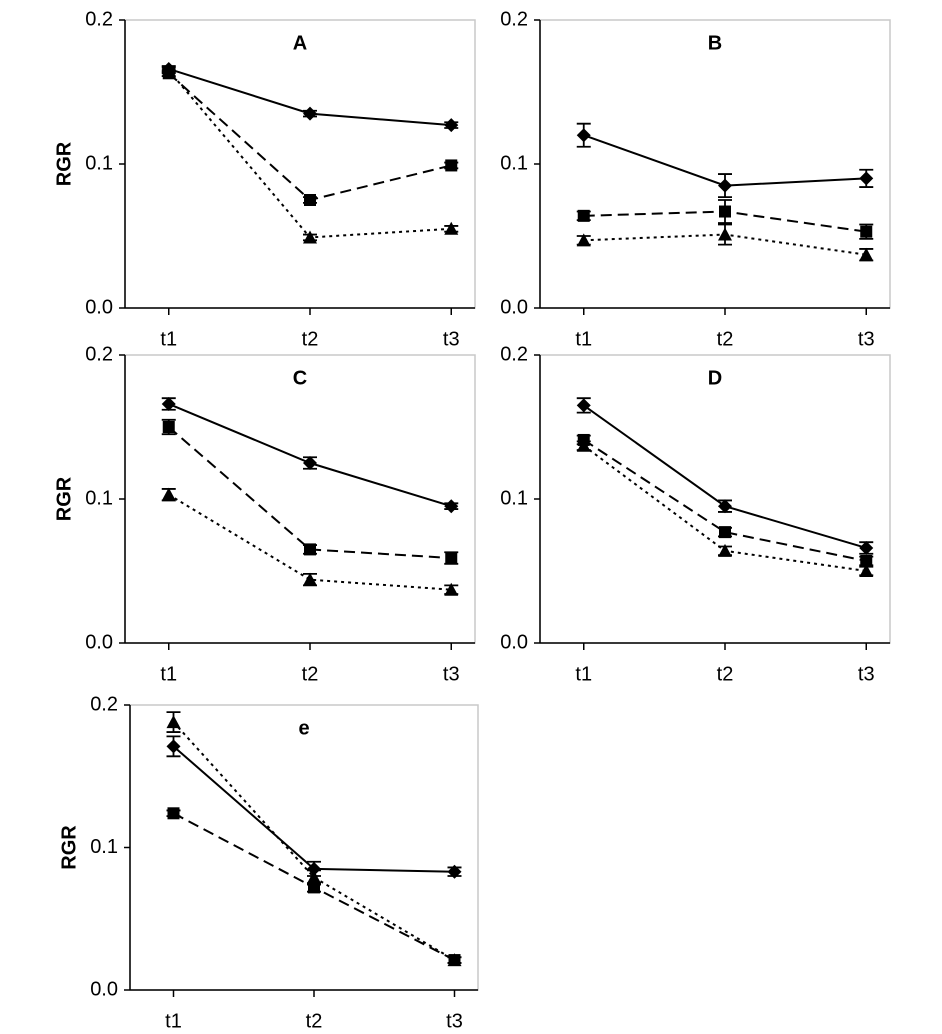 The image size is (942, 1034). Describe the element at coordinates (715, 378) in the screenshot. I see `panel-title: D` at that location.